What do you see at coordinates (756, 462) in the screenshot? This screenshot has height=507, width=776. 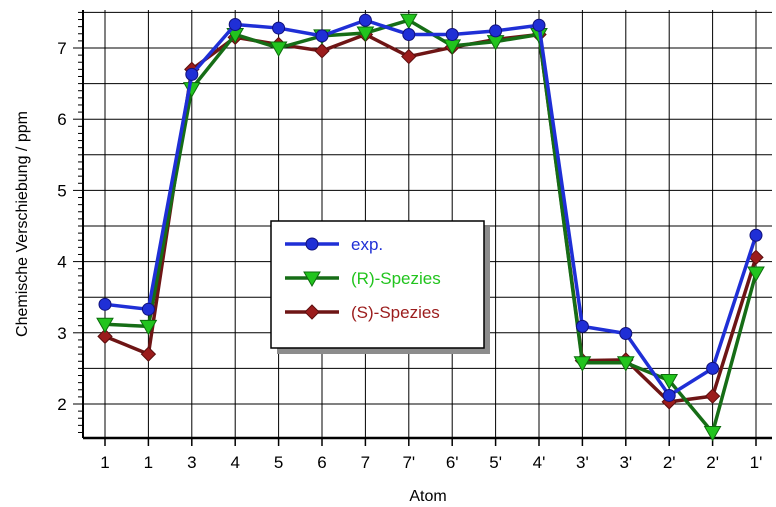 I see `x-tick-label: 1'` at bounding box center [756, 462].